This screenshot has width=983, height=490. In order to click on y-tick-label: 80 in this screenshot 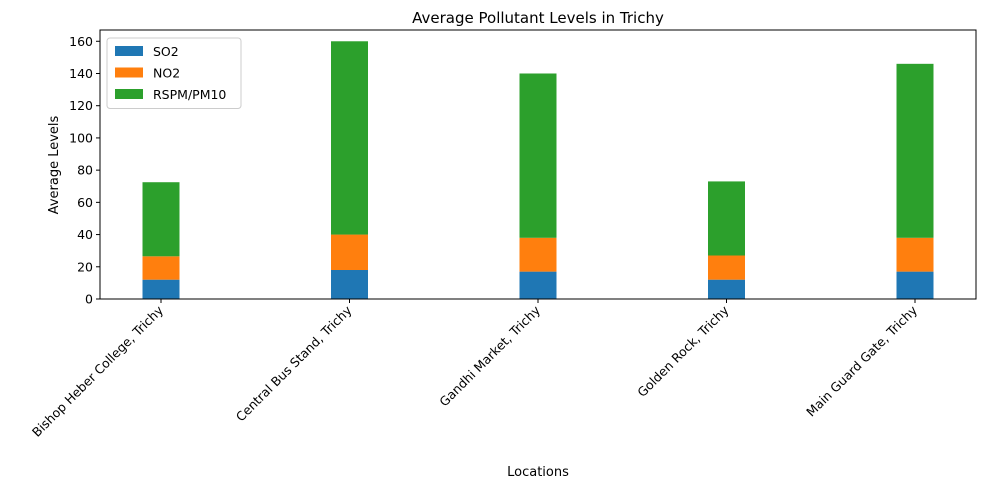, I will do `click(85, 170)`.